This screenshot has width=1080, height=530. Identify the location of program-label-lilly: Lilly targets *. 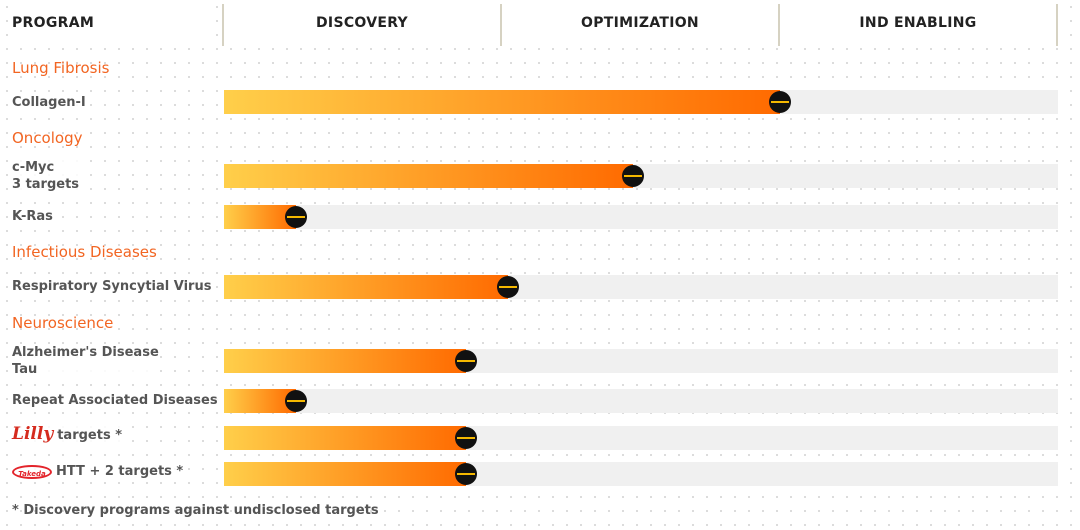
(67, 434).